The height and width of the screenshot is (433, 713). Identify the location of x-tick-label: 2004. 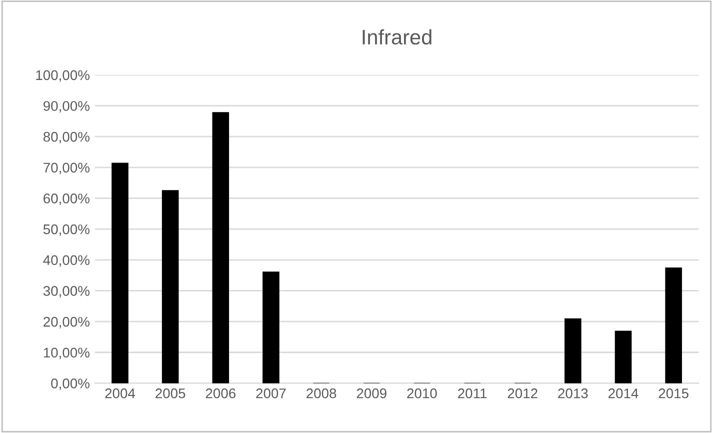
(120, 393).